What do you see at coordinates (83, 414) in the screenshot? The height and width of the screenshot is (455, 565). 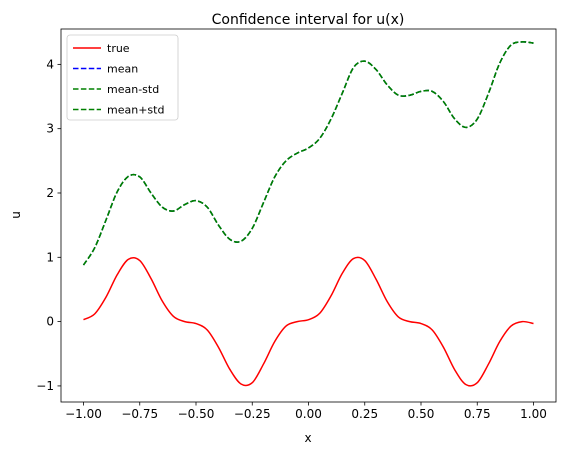 I see `x-tick-label: −1.00` at bounding box center [83, 414].